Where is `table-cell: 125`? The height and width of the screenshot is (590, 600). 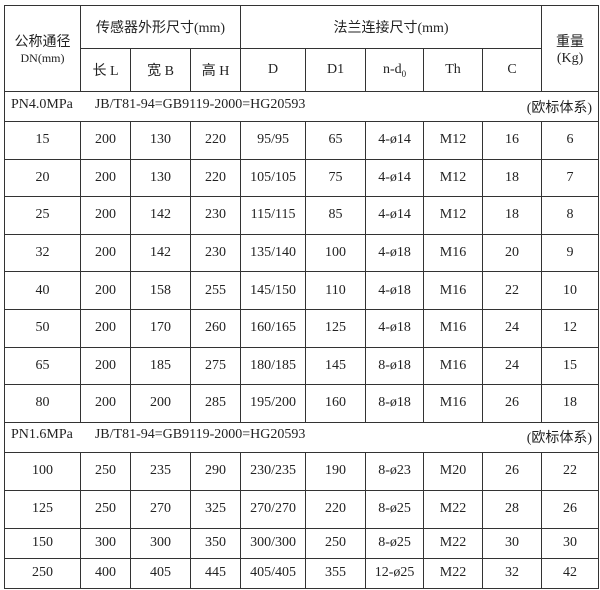 table-cell: 125 is located at coordinates (42, 509).